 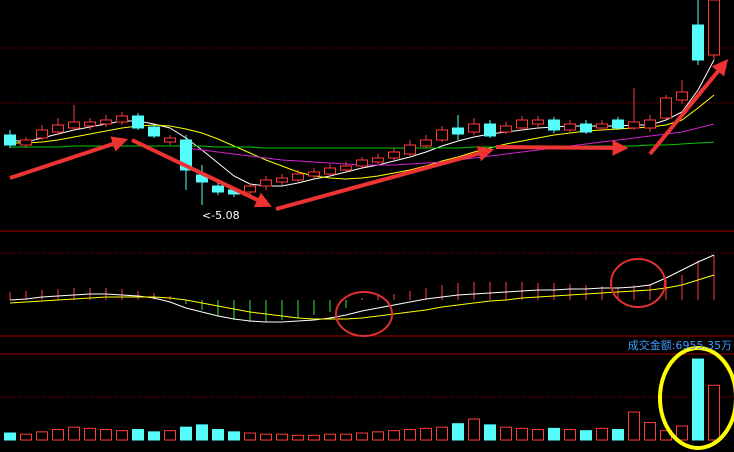 What do you see at coordinates (680, 345) in the screenshot?
I see `volume-title: 成交金额:6955.35万` at bounding box center [680, 345].